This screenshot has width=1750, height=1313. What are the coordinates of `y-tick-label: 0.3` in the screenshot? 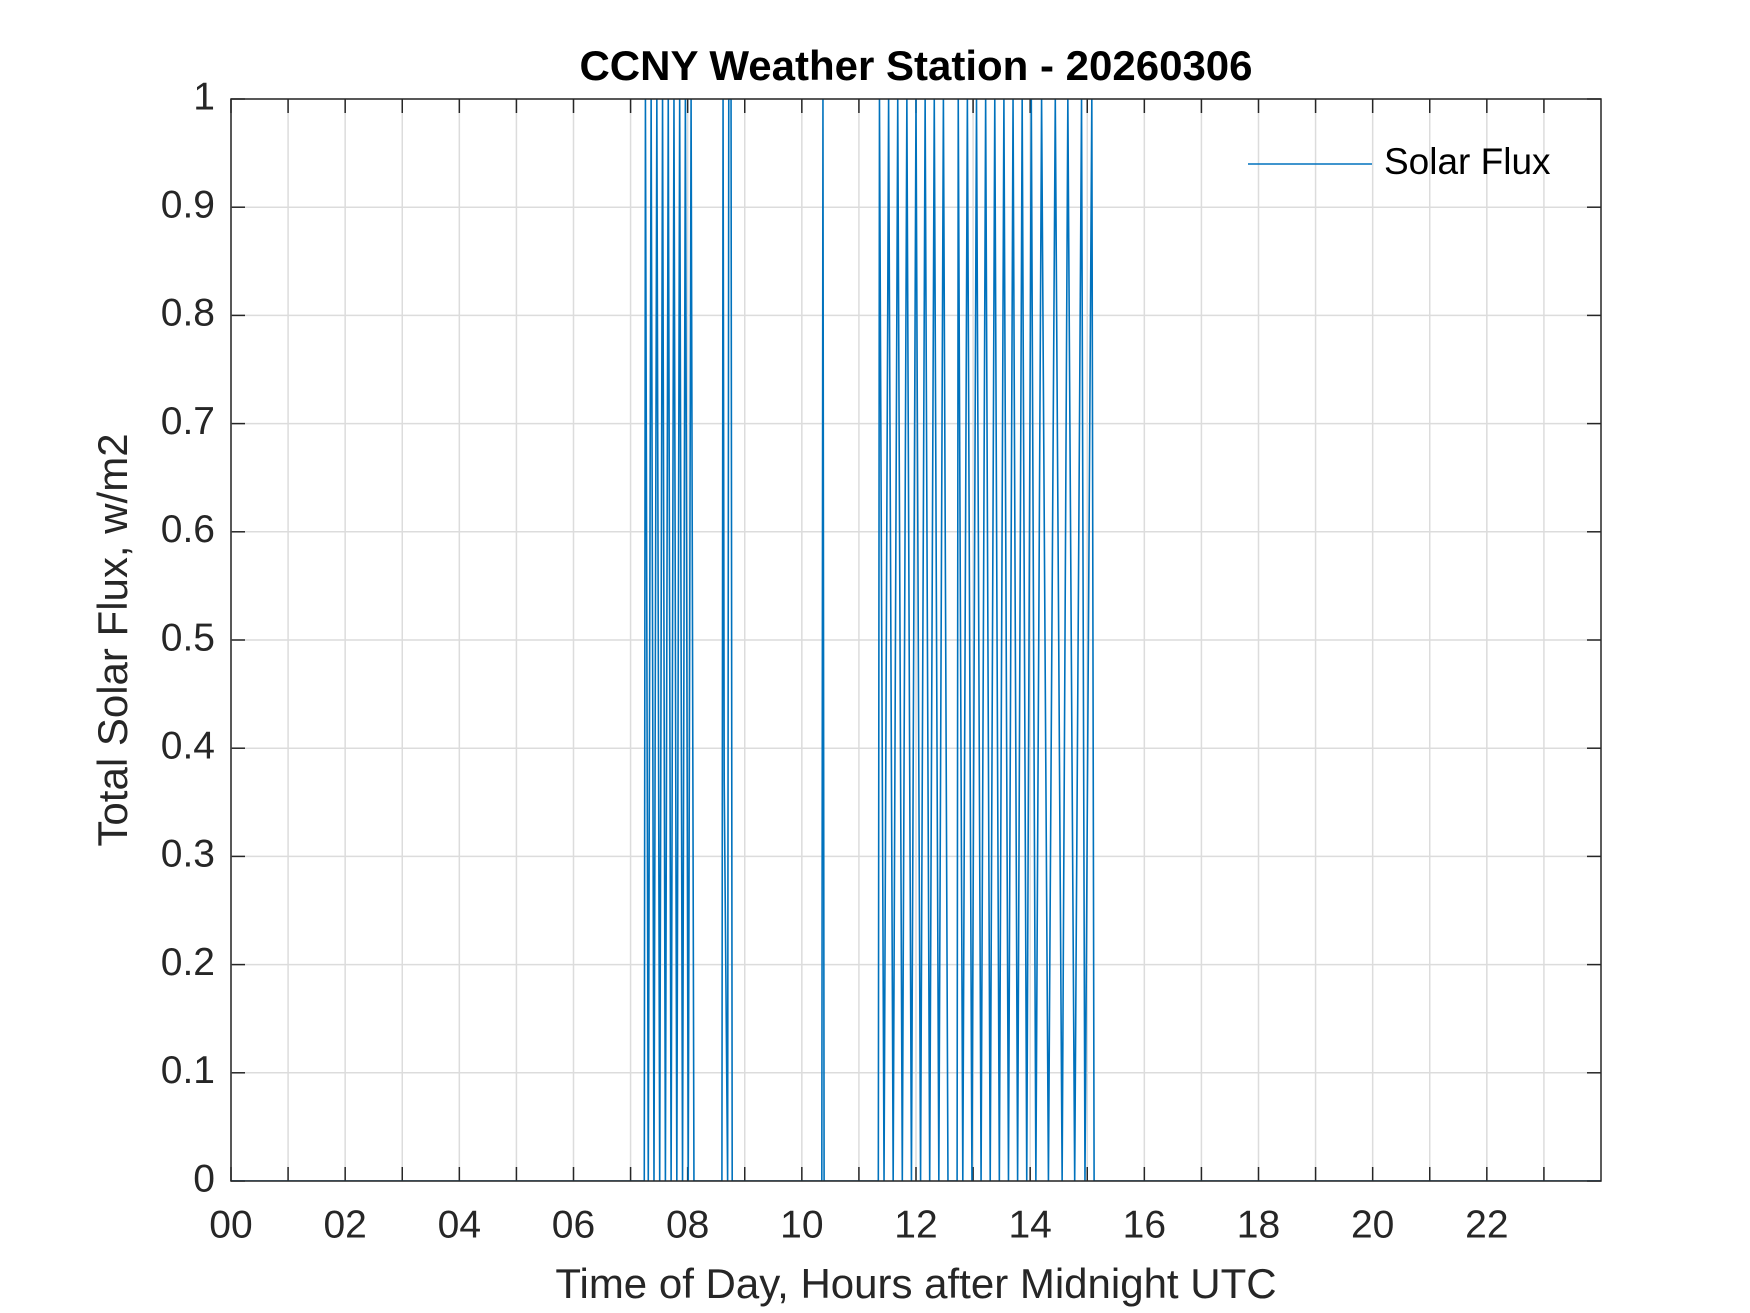 It's located at (188, 854).